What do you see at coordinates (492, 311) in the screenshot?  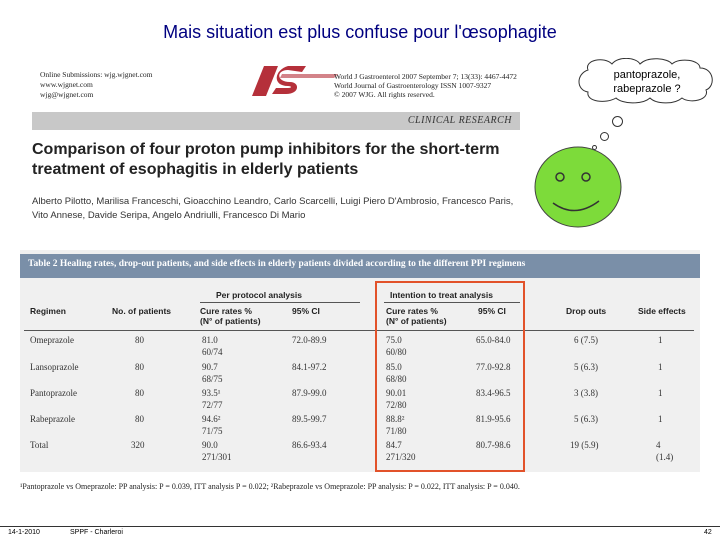 I see `col-header-ci-itt: 95% CI` at bounding box center [492, 311].